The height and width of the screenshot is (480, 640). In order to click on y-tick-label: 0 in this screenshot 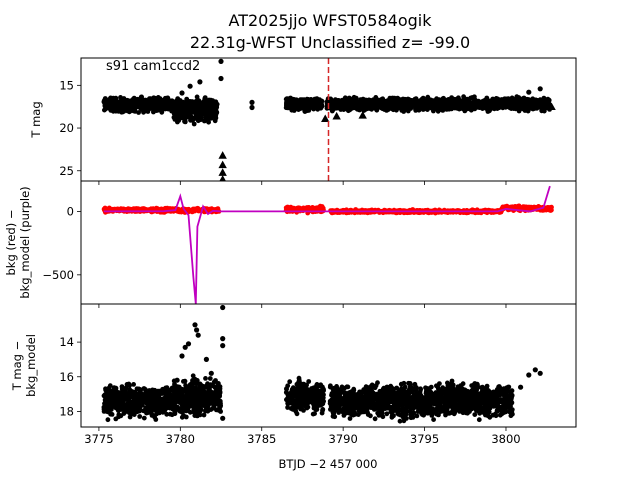, I will do `click(70, 211)`.